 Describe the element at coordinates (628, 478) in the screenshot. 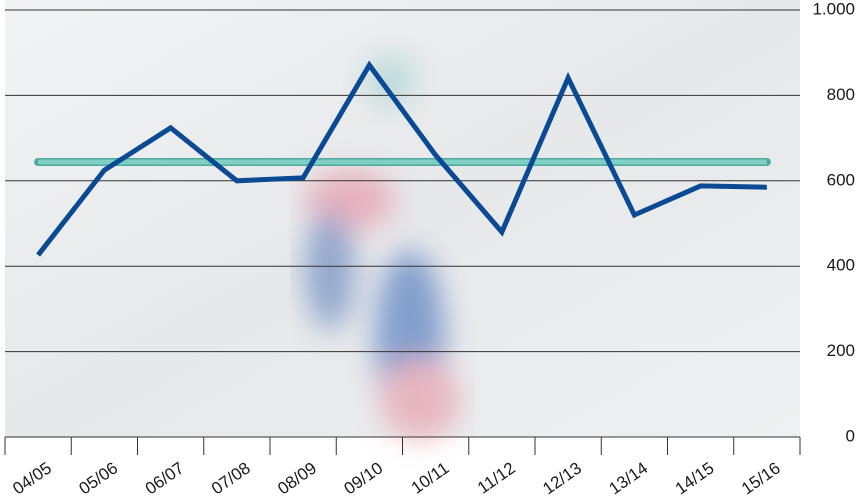

I see `x-tick-label: 13/14` at that location.